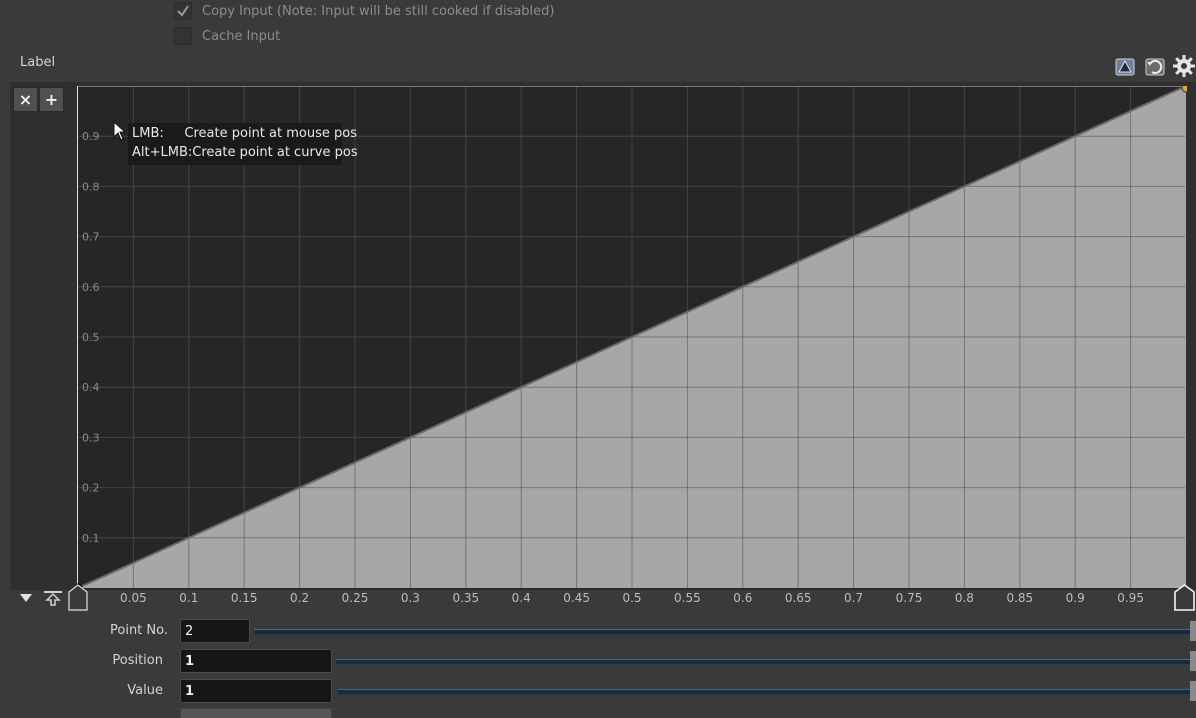  What do you see at coordinates (256, 691) in the screenshot?
I see `value-field: 1` at bounding box center [256, 691].